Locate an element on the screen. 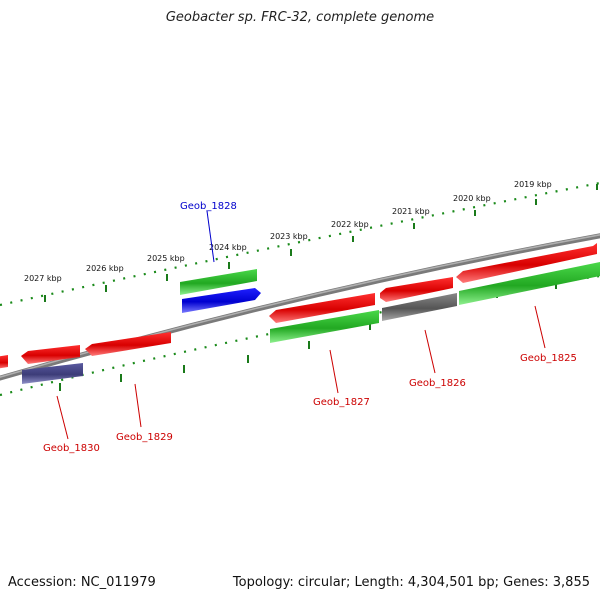  tick-label: 2022 kbp is located at coordinates (350, 224).